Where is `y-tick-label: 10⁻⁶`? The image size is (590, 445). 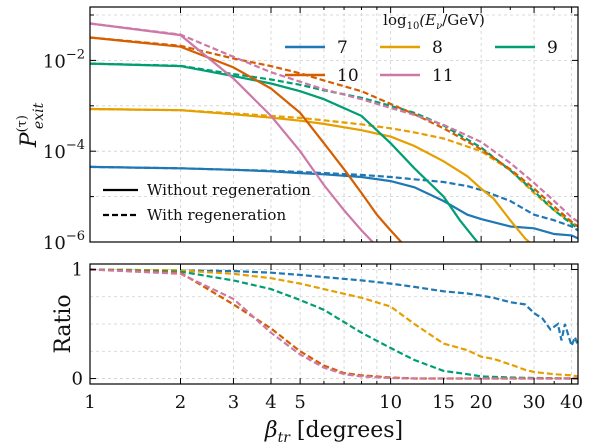
y-tick-label: 10⁻⁶ is located at coordinates (64, 241).